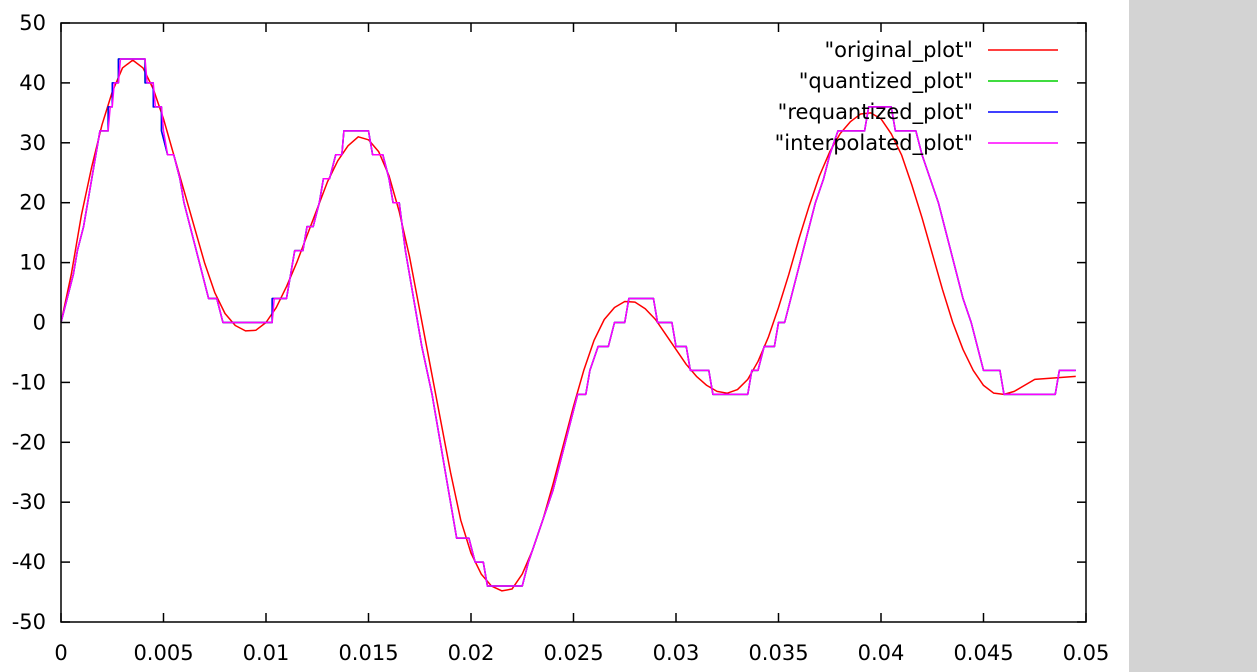 The image size is (1257, 672). Describe the element at coordinates (29, 622) in the screenshot. I see `y-tick-label: -50` at that location.